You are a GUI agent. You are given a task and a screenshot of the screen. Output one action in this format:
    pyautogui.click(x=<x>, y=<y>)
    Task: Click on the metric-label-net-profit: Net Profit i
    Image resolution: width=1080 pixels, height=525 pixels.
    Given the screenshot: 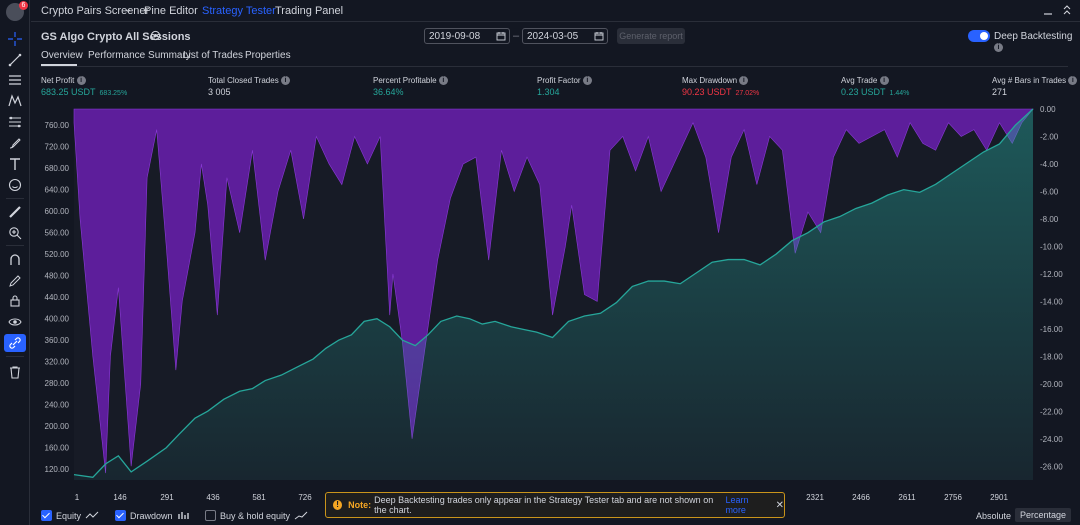 What is the action you would take?
    pyautogui.click(x=63, y=81)
    